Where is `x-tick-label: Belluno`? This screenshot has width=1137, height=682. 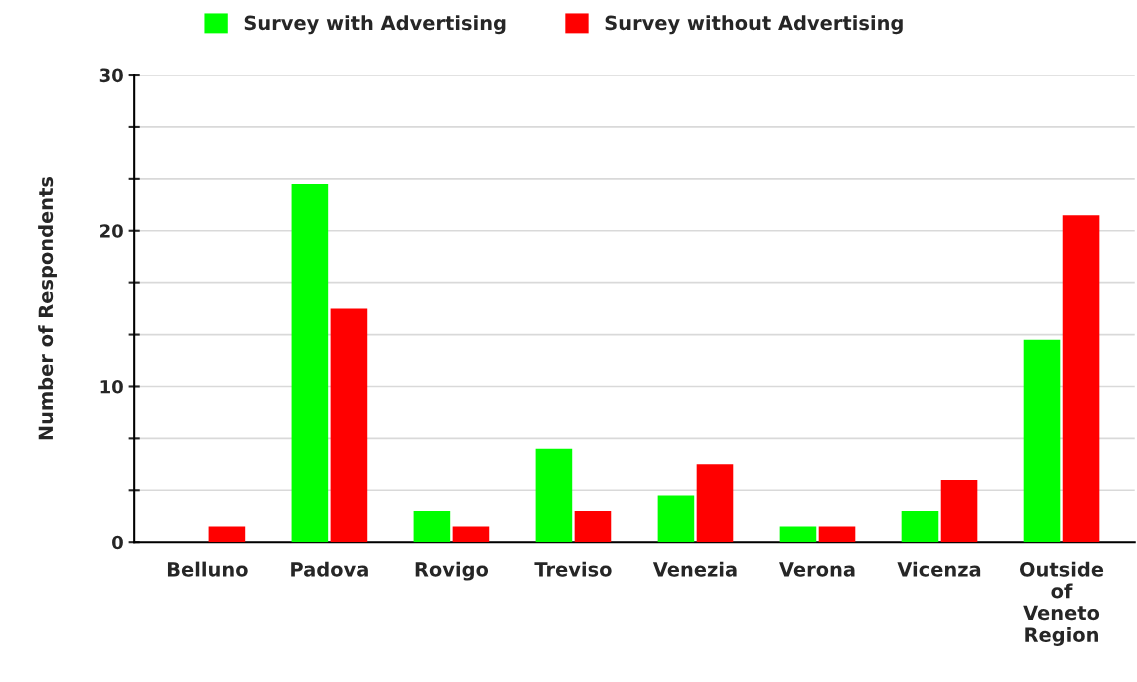
x-tick-label: Belluno is located at coordinates (207, 569).